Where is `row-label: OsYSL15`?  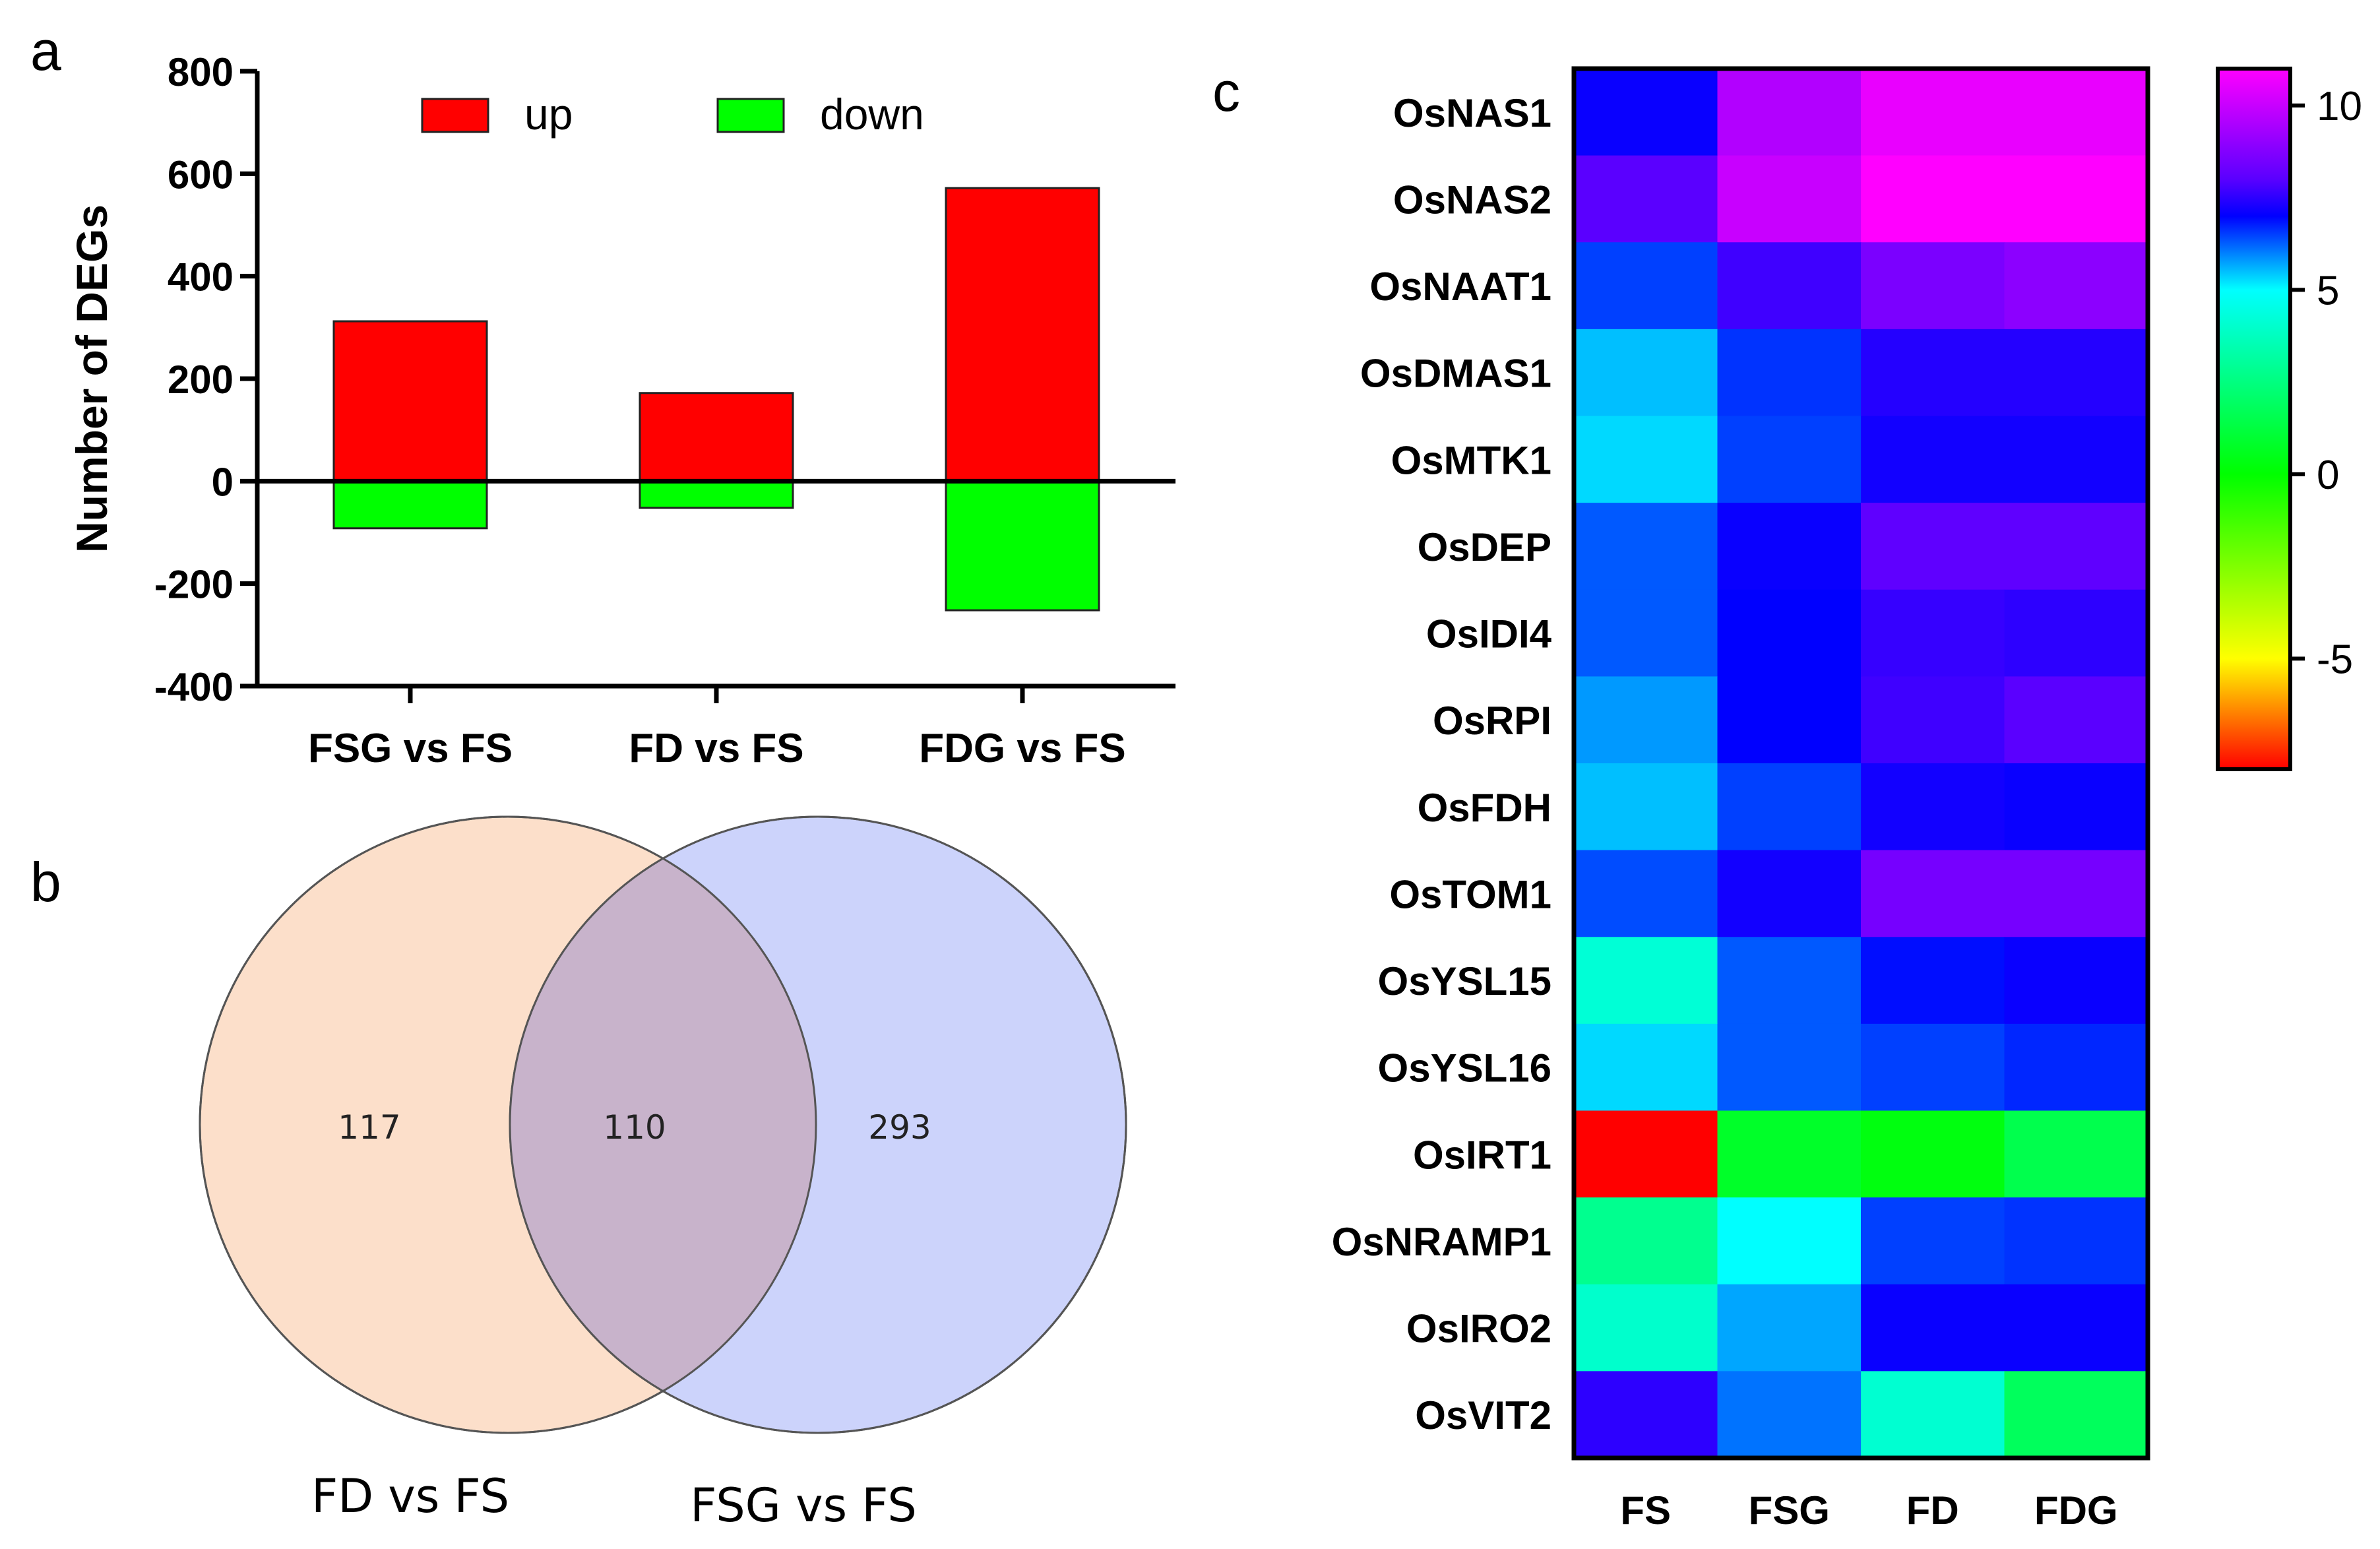 row-label: OsYSL15 is located at coordinates (1464, 981).